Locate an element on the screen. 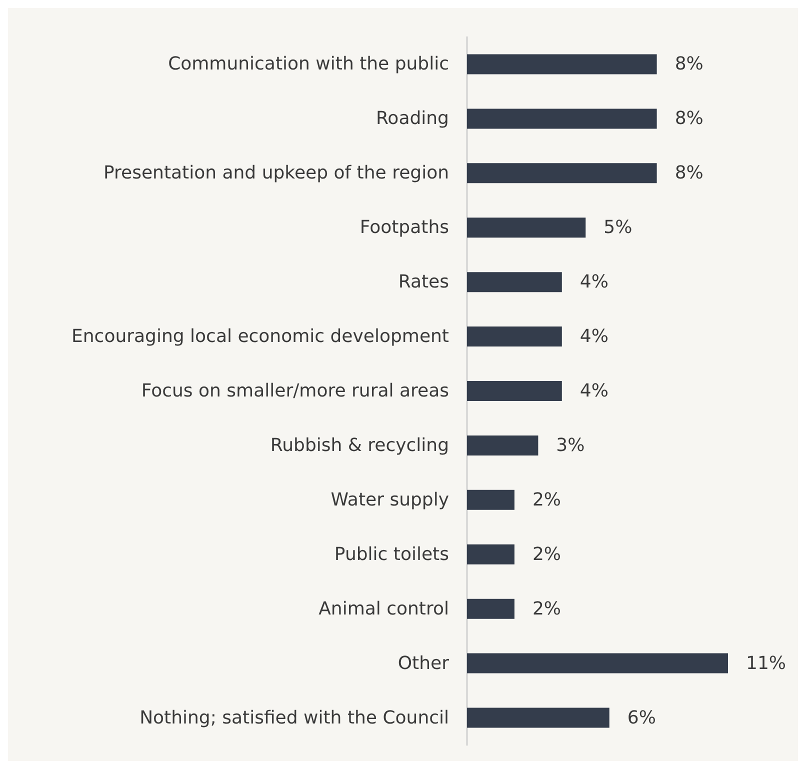 The width and height of the screenshot is (806, 769). y-tick-label: Animal control is located at coordinates (383, 609).